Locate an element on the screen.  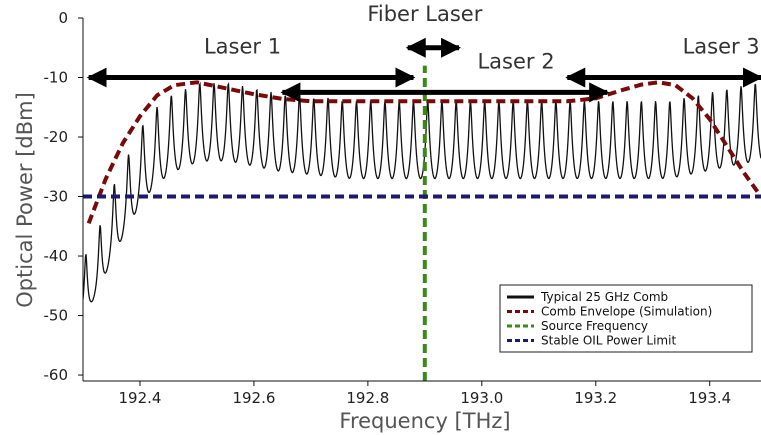
x-tick-label: 192.8 is located at coordinates (367, 398).